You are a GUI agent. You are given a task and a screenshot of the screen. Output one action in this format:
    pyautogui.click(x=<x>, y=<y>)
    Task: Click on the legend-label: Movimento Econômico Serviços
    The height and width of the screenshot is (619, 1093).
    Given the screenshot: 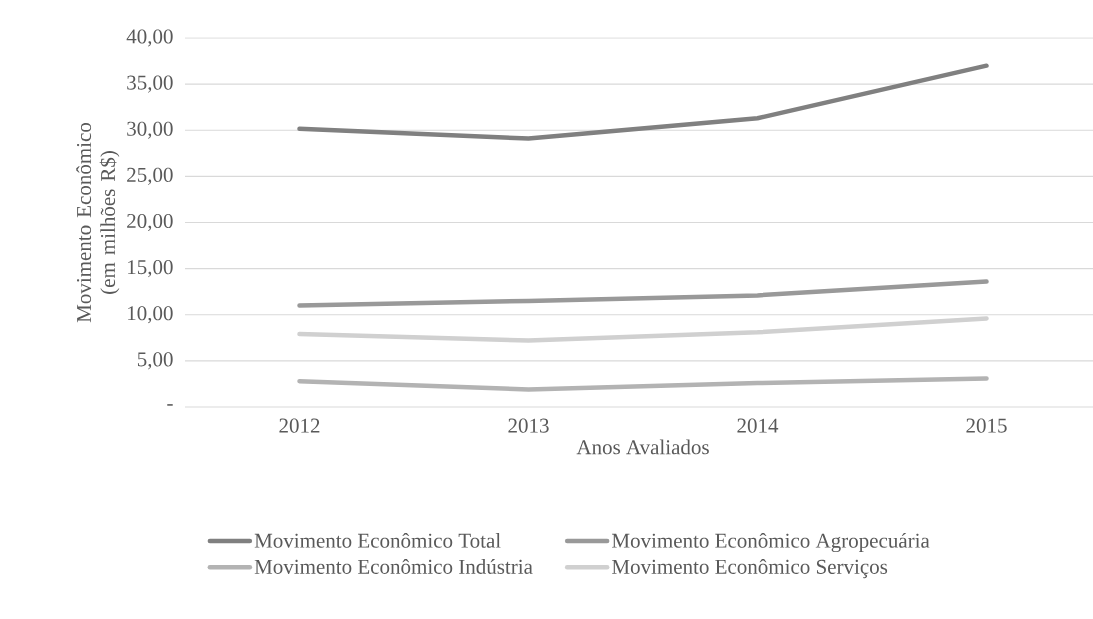 What is the action you would take?
    pyautogui.click(x=750, y=569)
    